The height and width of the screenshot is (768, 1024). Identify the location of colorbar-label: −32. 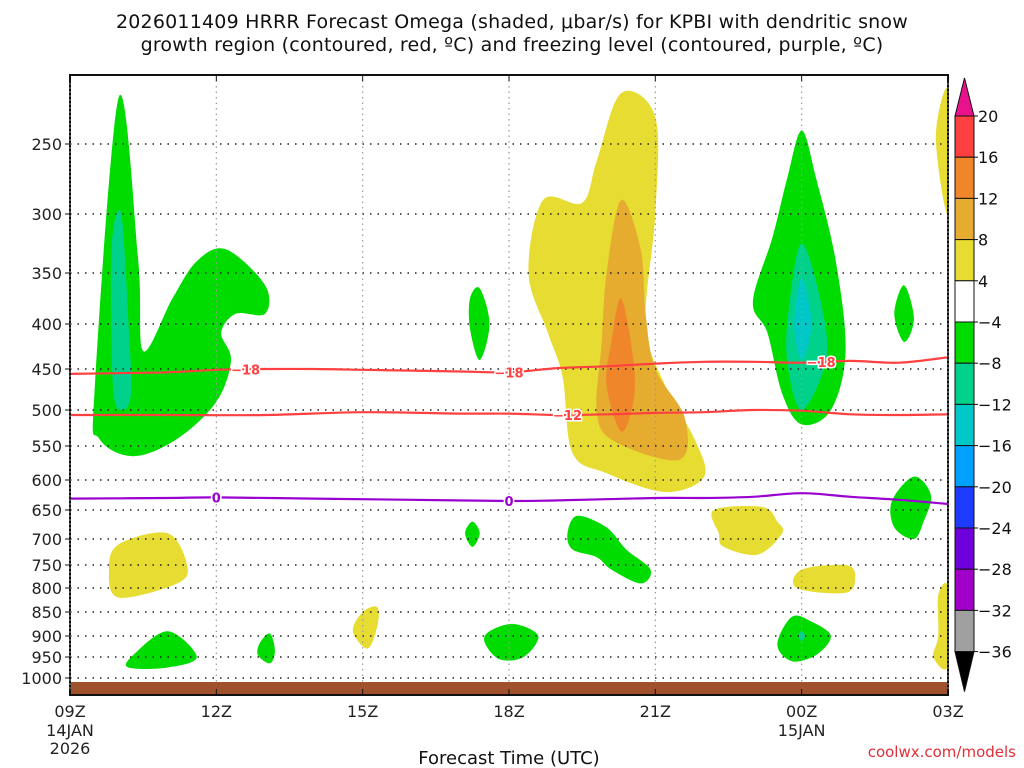
(995, 610).